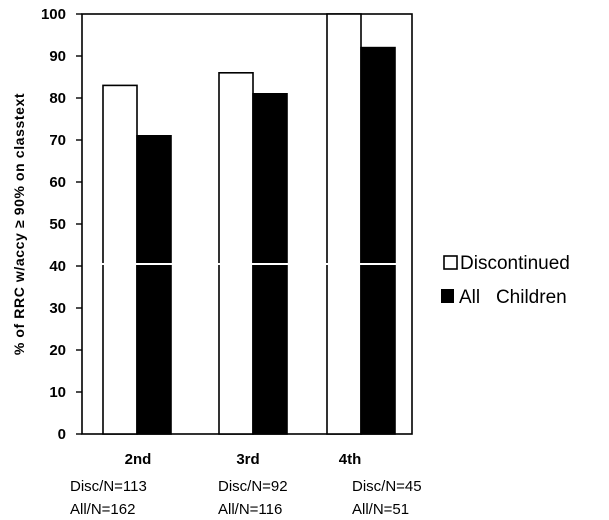 The width and height of the screenshot is (609, 520). I want to click on y-axis-title: % of RRC w/accy ≥ 90% on classtext, so click(19, 224).